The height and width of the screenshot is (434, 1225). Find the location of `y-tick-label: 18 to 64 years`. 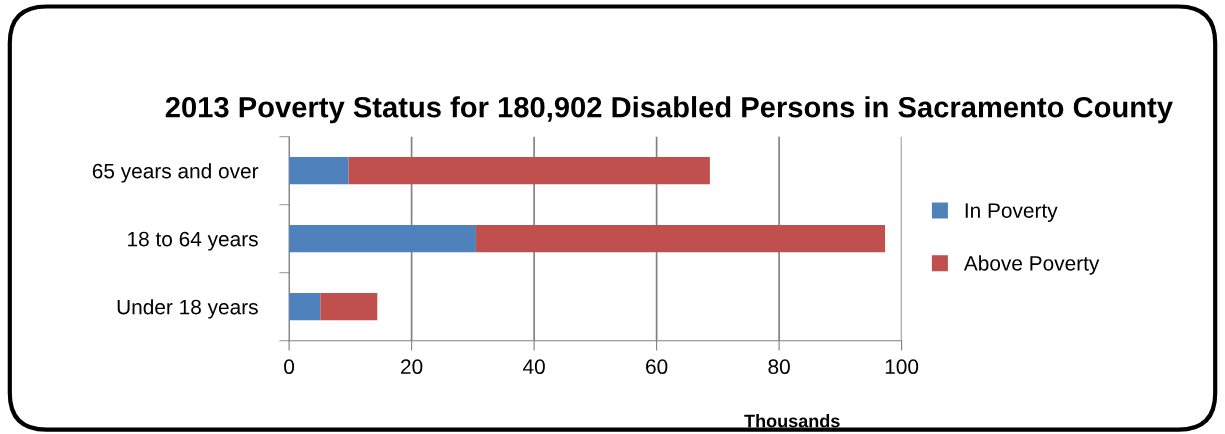

y-tick-label: 18 to 64 years is located at coordinates (193, 241).